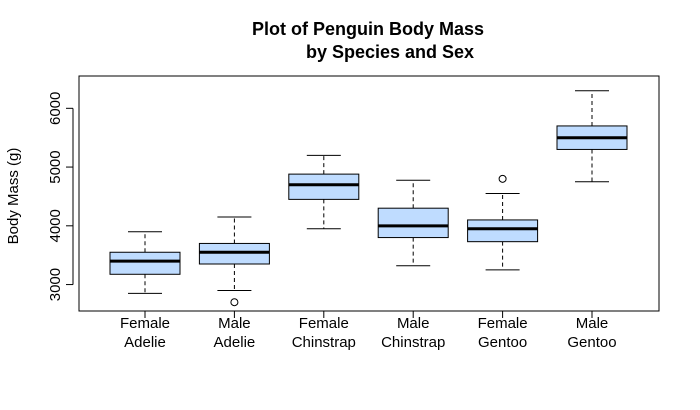 The image size is (700, 410). Describe the element at coordinates (55, 108) in the screenshot. I see `y-tick-label: 6000` at that location.